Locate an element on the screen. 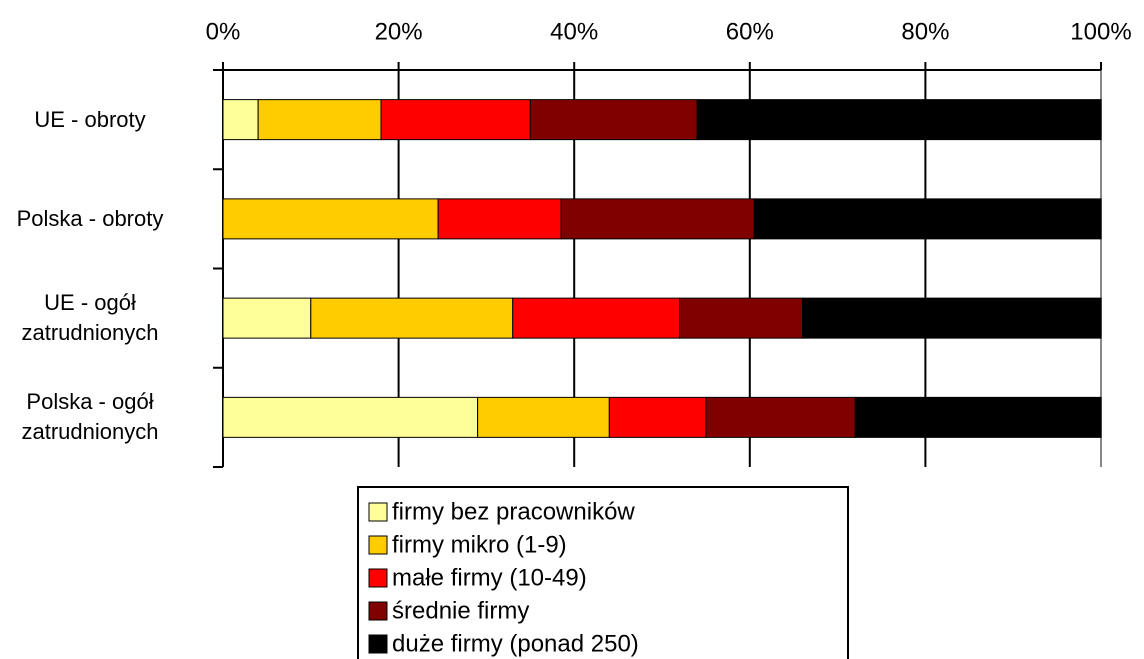 This screenshot has width=1144, height=659. y-tick-label: UE - ogół zatrudnionych is located at coordinates (90, 318).